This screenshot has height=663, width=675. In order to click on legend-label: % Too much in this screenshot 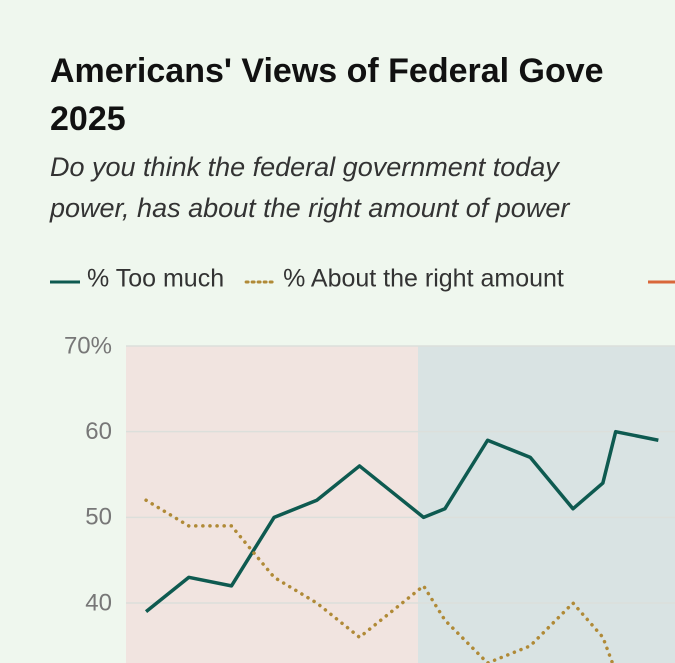, I will do `click(155, 279)`.